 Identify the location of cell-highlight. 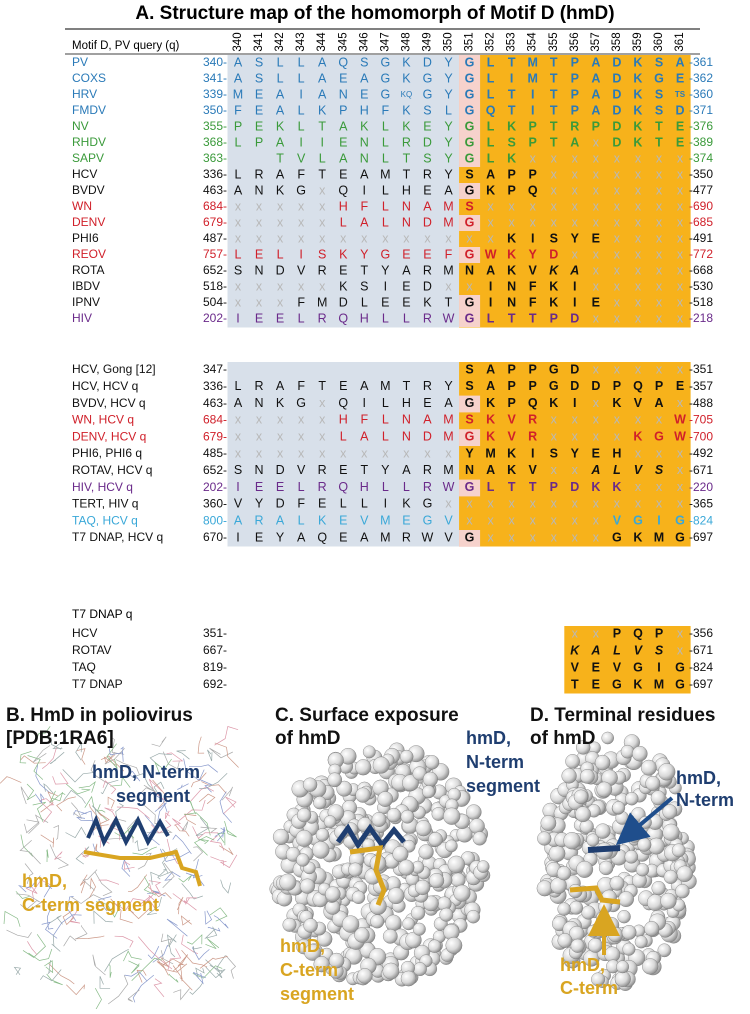
(470, 143).